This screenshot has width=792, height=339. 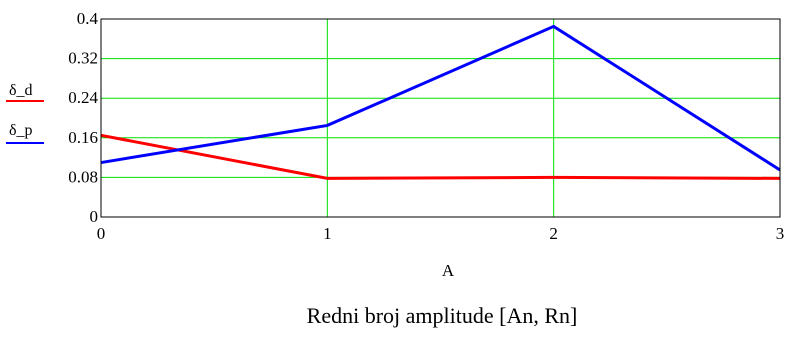 I want to click on y-tick-label: 0, so click(x=94, y=216).